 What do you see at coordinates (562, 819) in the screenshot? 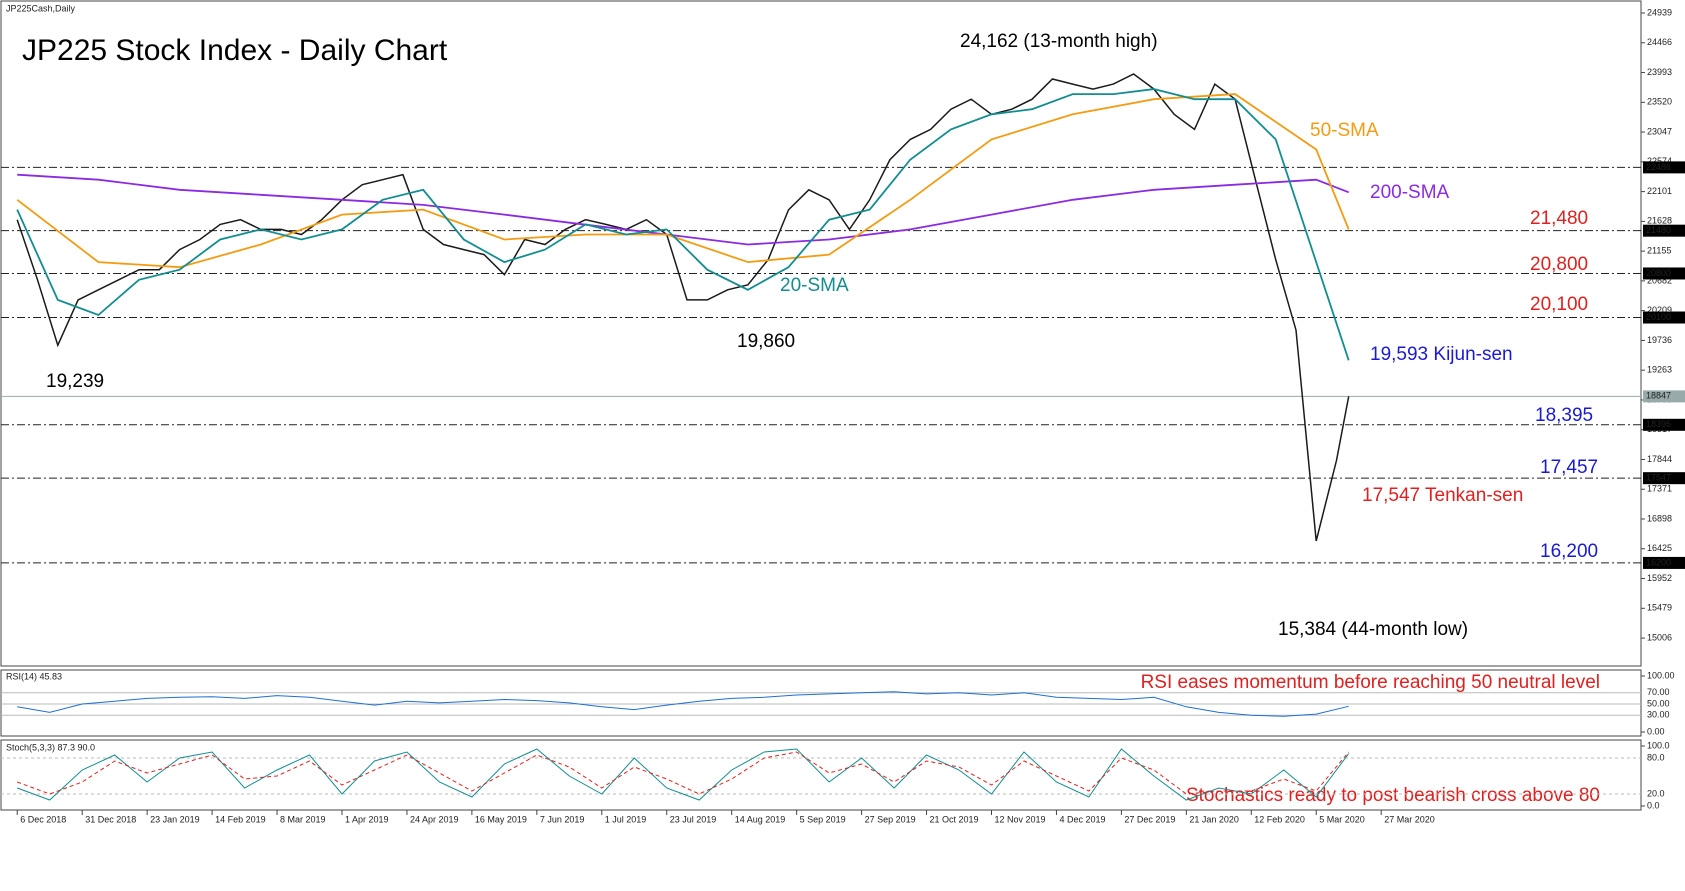
I see `x-tick-label: 7 Jun 2019` at bounding box center [562, 819].